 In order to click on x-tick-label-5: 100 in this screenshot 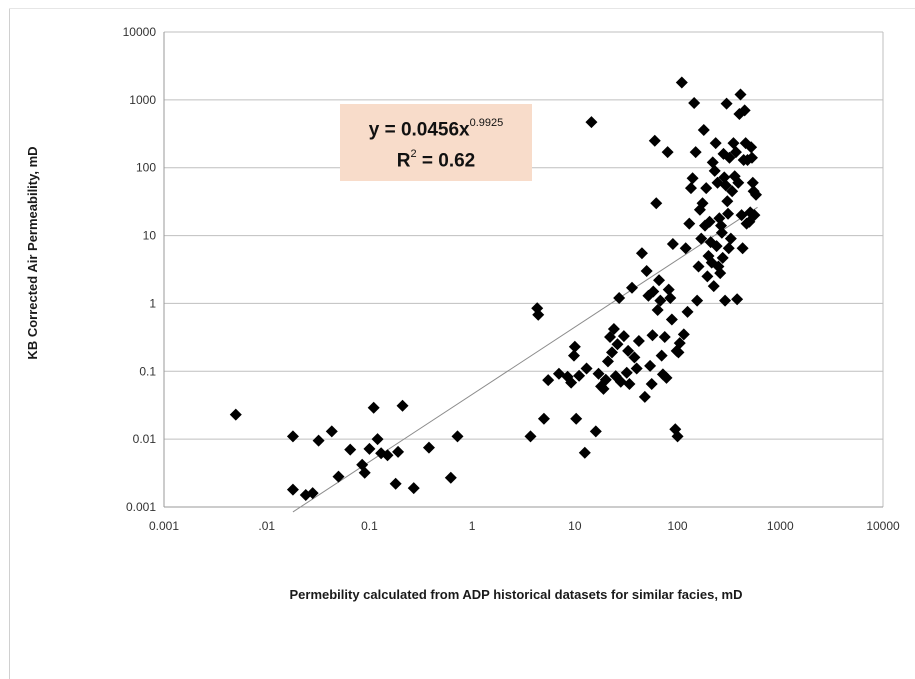, I will do `click(678, 526)`.